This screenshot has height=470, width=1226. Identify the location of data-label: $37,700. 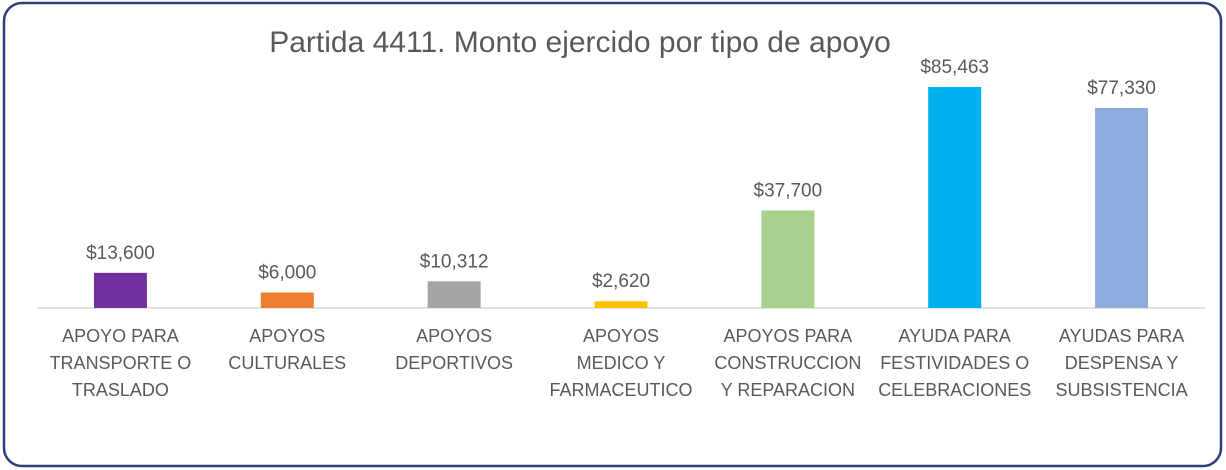
(788, 191).